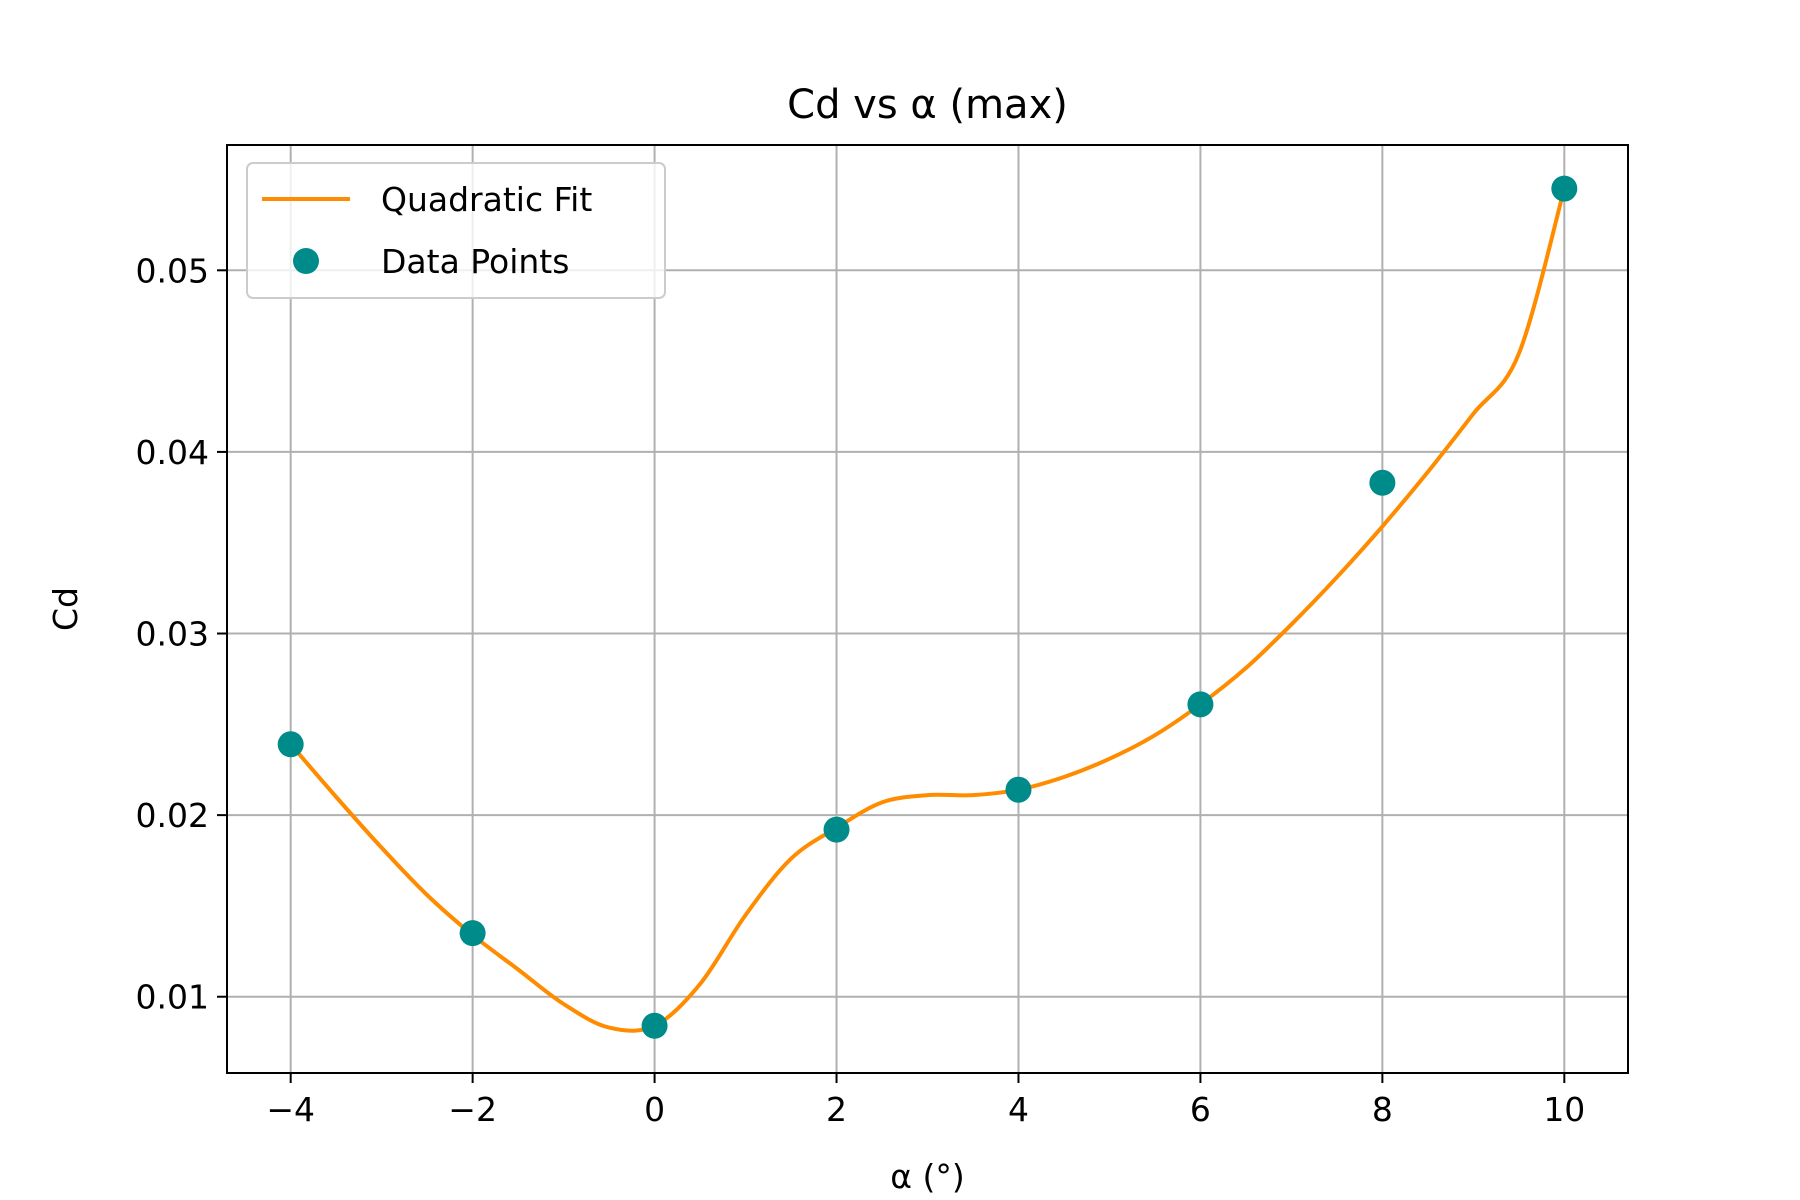 This screenshot has height=1200, width=1800. Describe the element at coordinates (65, 609) in the screenshot. I see `y-axis-label: Cd` at that location.